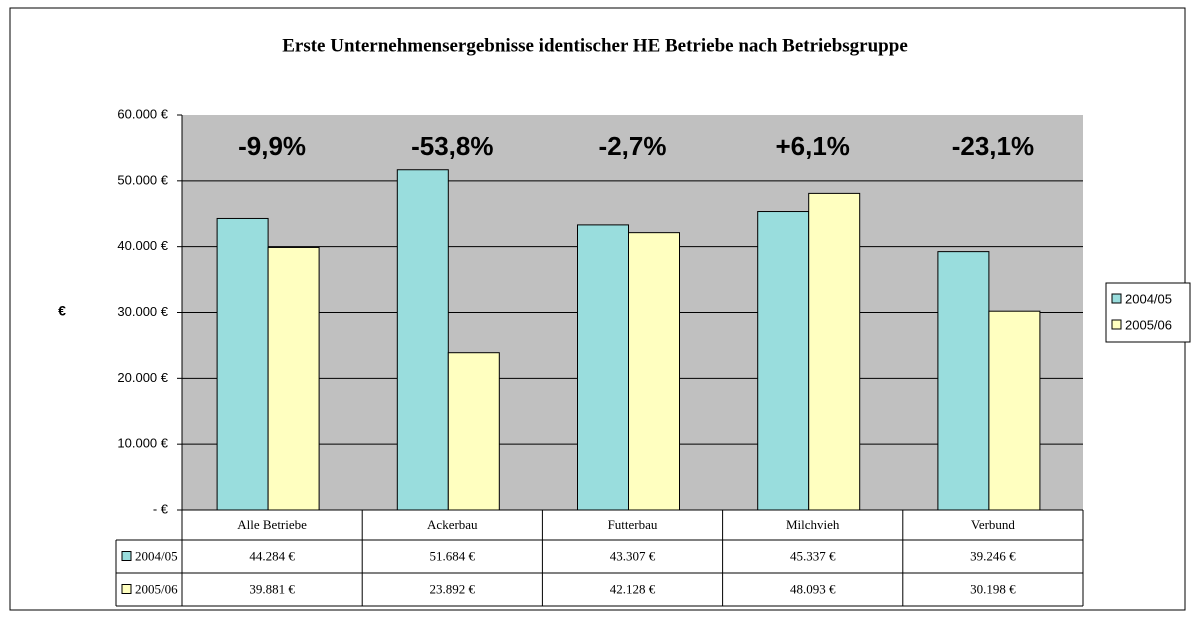 The height and width of the screenshot is (617, 1196). Describe the element at coordinates (62, 311) in the screenshot. I see `y-axis-label: €` at that location.